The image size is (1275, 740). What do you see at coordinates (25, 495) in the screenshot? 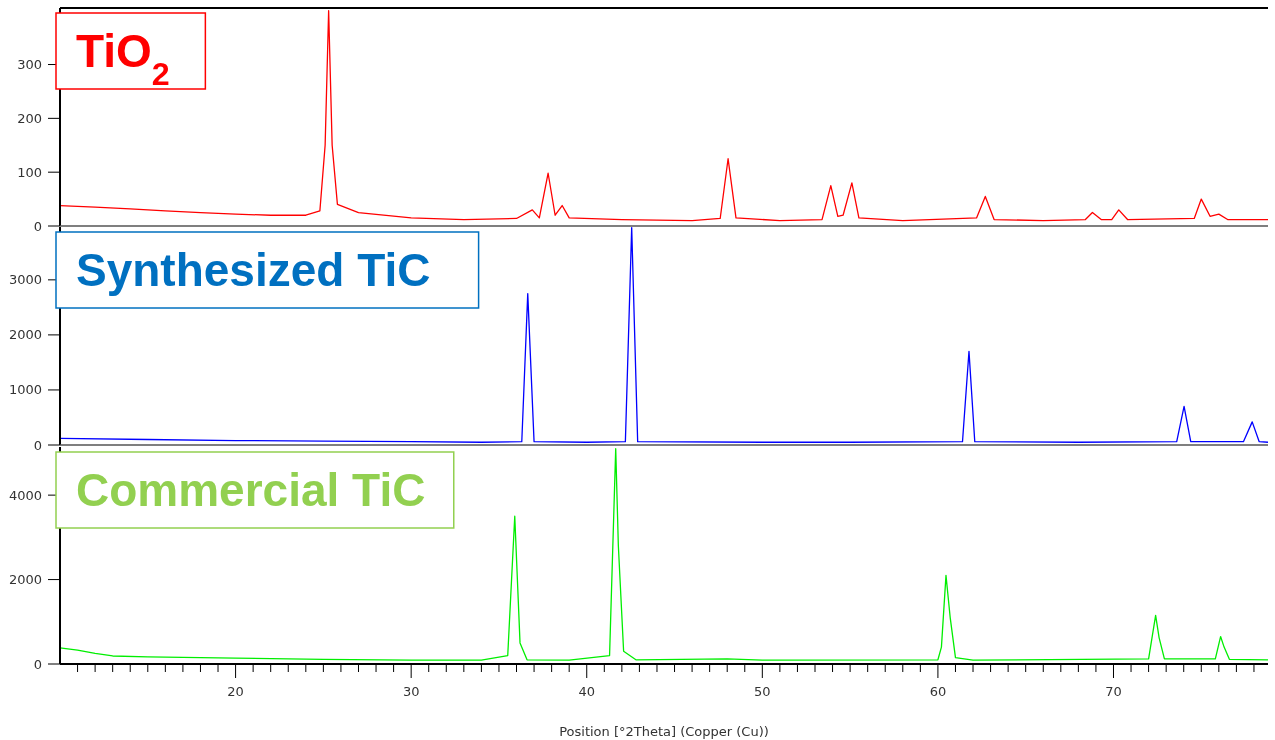
I see `y-tick-label: 4000` at bounding box center [25, 495].